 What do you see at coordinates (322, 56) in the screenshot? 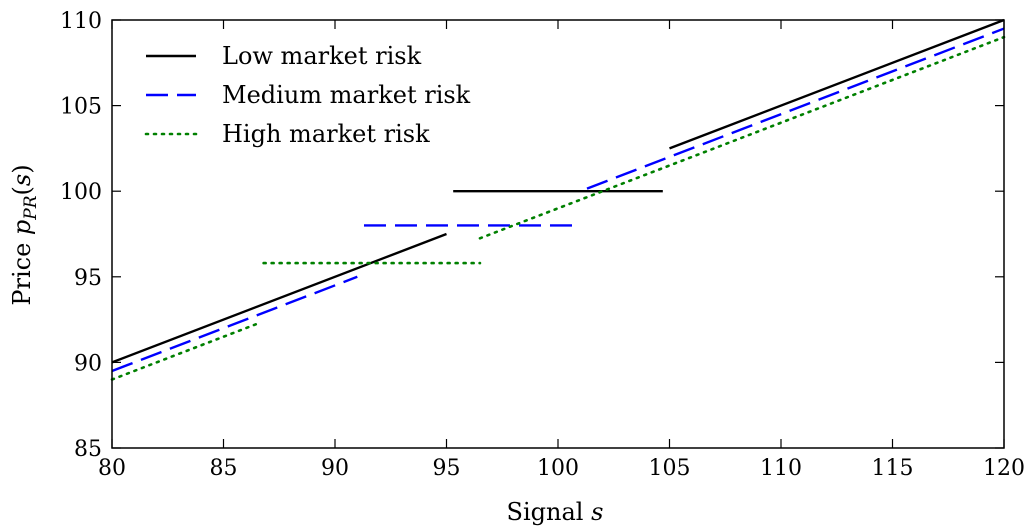
I see `legend-label-1: Low market risk` at bounding box center [322, 56].